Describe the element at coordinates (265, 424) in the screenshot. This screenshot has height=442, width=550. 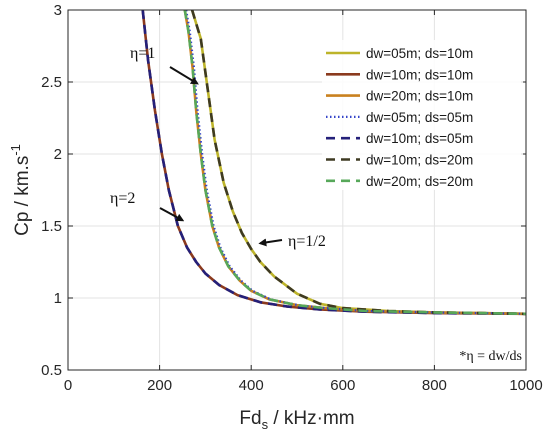
I see `x-axis-label-sub: s` at that location.